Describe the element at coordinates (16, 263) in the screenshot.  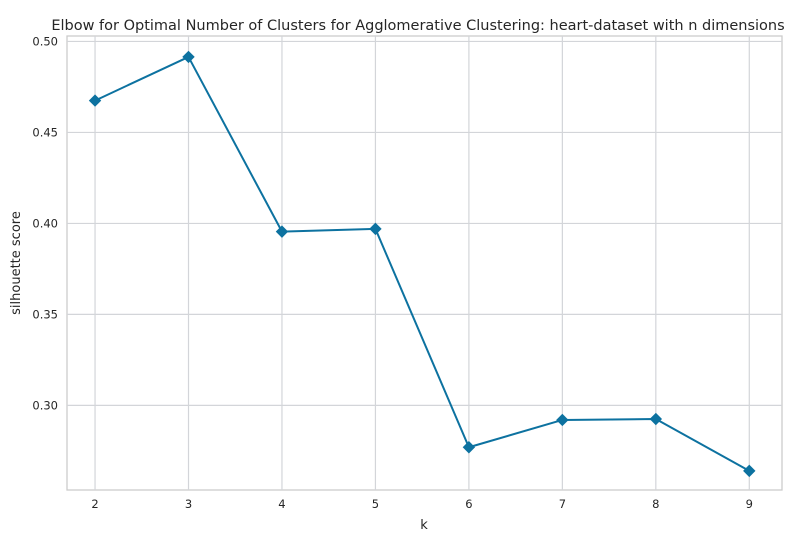
I see `y-axis-label: silhouette score` at that location.